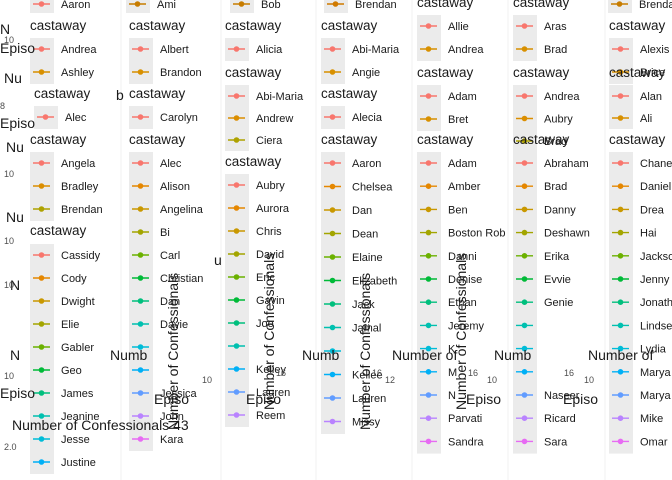 The height and width of the screenshot is (480, 672). What do you see at coordinates (321, 355) in the screenshot?
I see `axis-fragment-12: Numb` at bounding box center [321, 355].